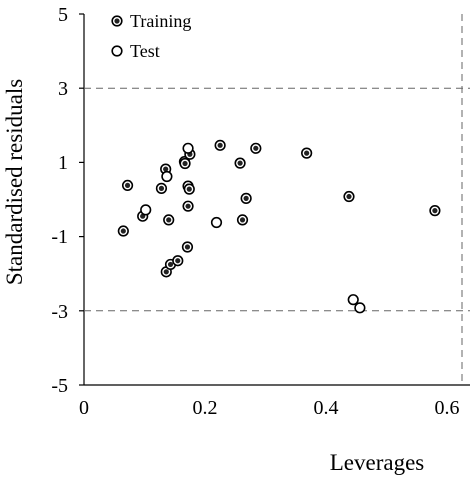  Describe the element at coordinates (63, 15) in the screenshot. I see `y-tick-label: 5` at that location.